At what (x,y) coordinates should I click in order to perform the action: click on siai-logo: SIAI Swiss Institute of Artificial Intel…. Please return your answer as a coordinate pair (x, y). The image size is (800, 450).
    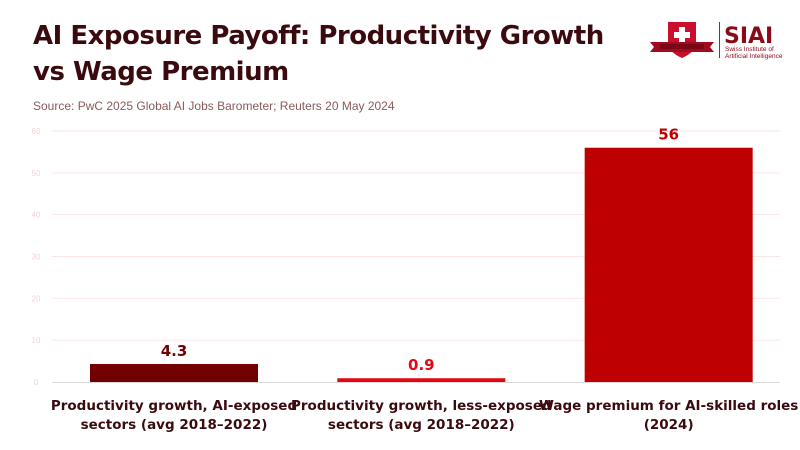
    Looking at the image, I should click on (716, 41).